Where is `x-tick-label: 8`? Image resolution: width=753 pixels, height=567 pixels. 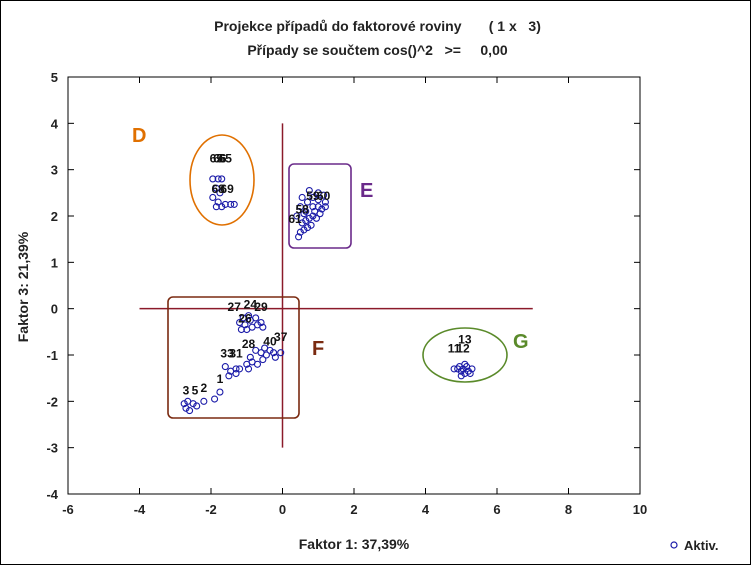
x-tick-label: 8 is located at coordinates (568, 509).